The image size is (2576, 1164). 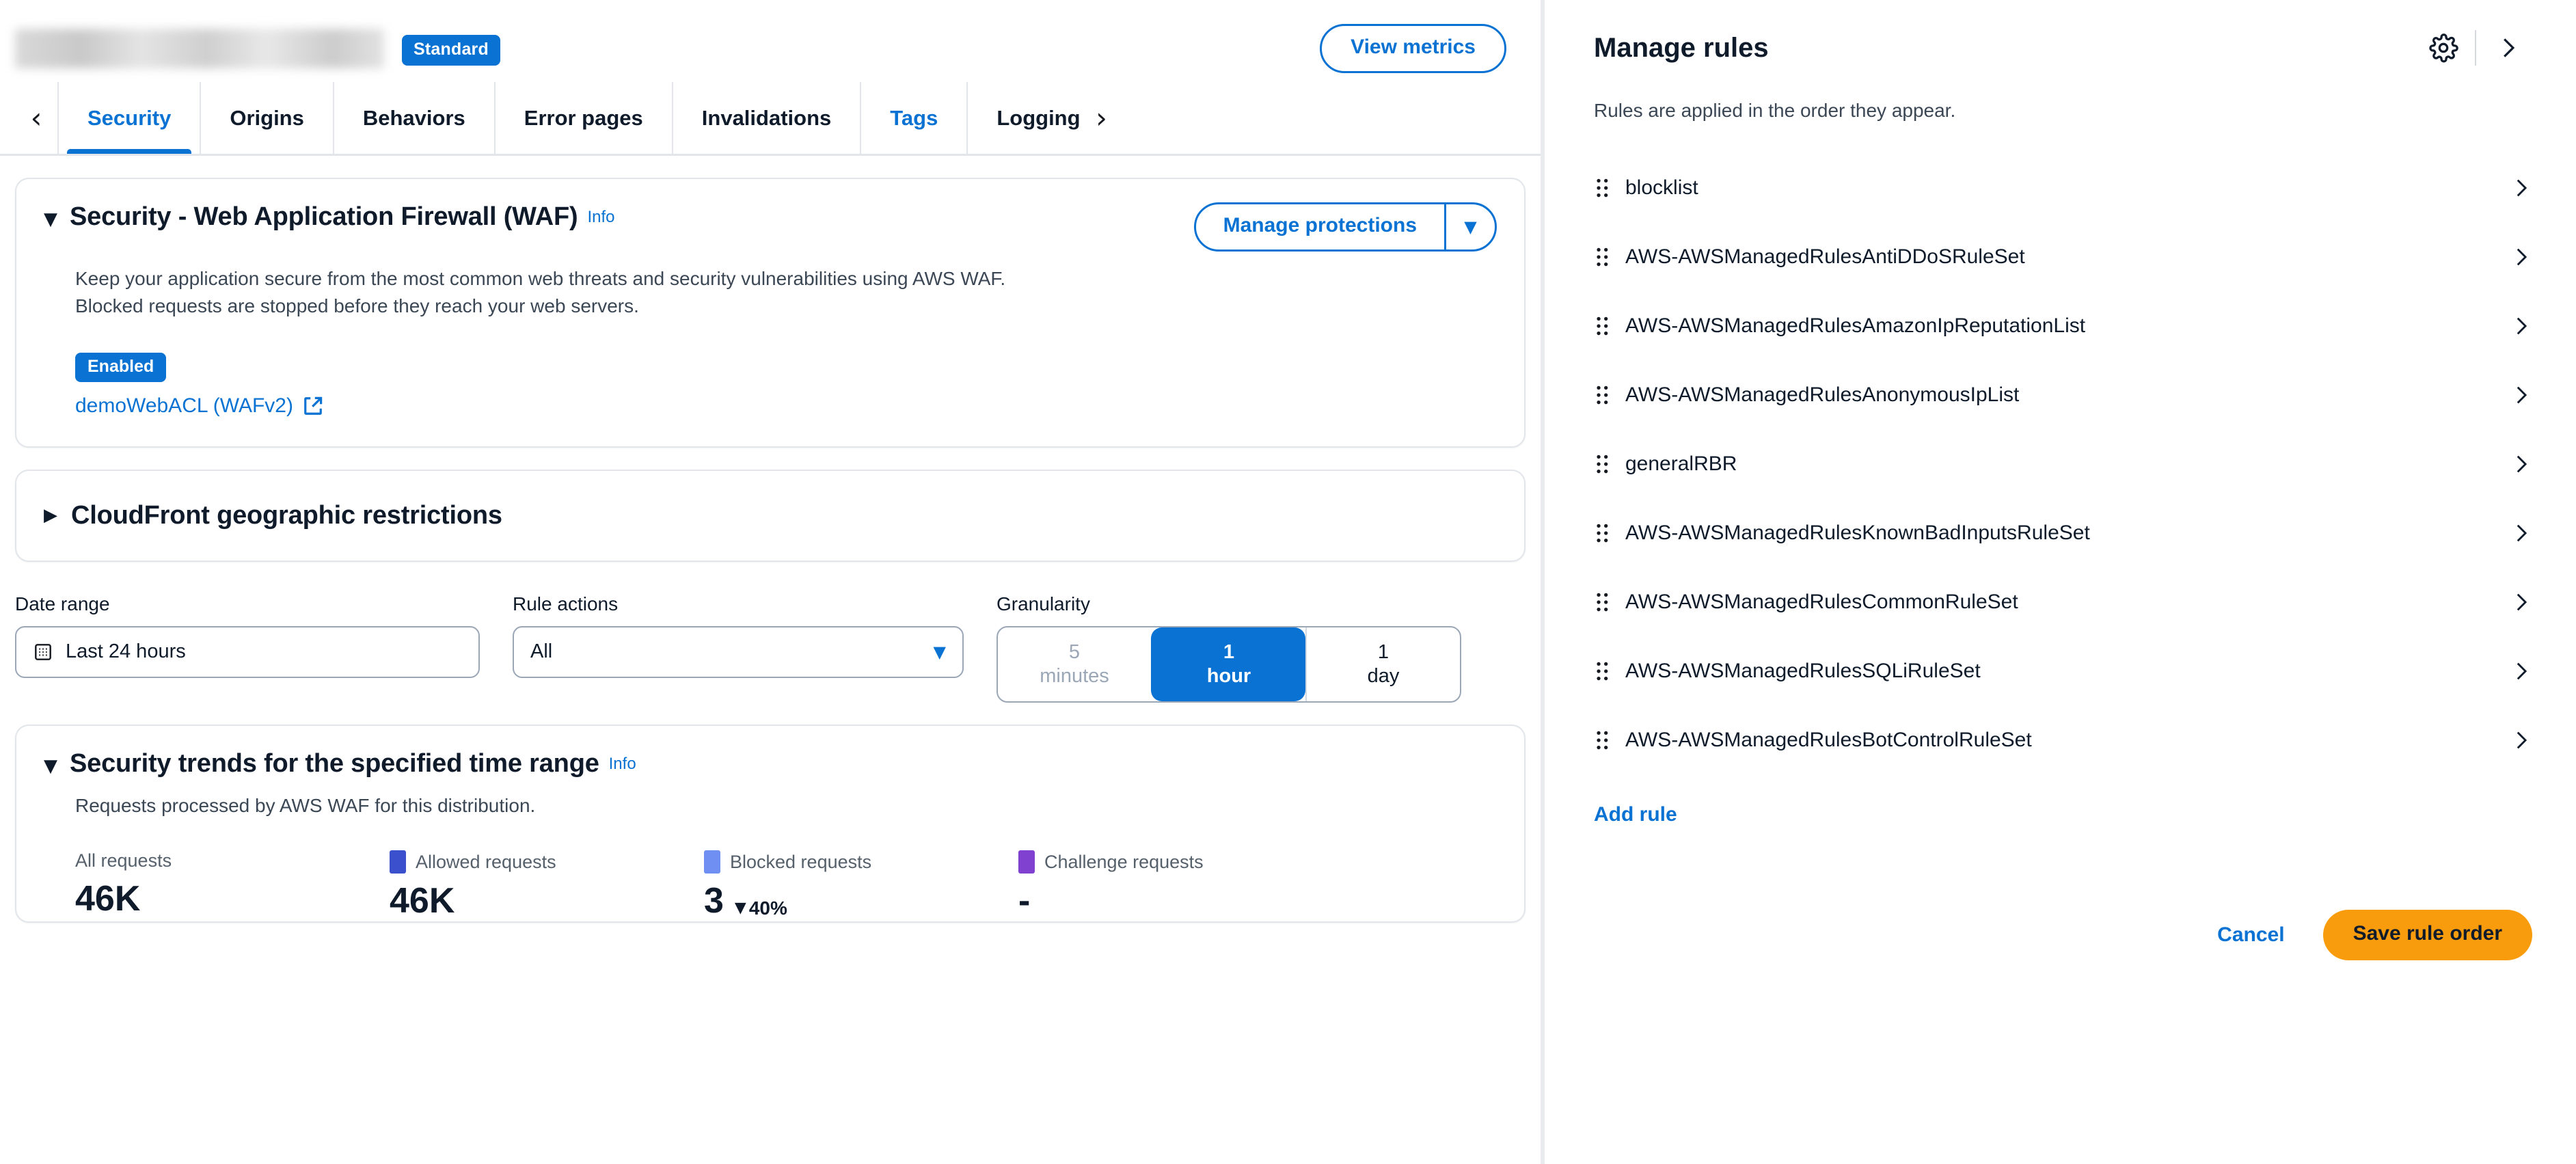 I want to click on metric-name: Blocked requests, so click(x=801, y=861).